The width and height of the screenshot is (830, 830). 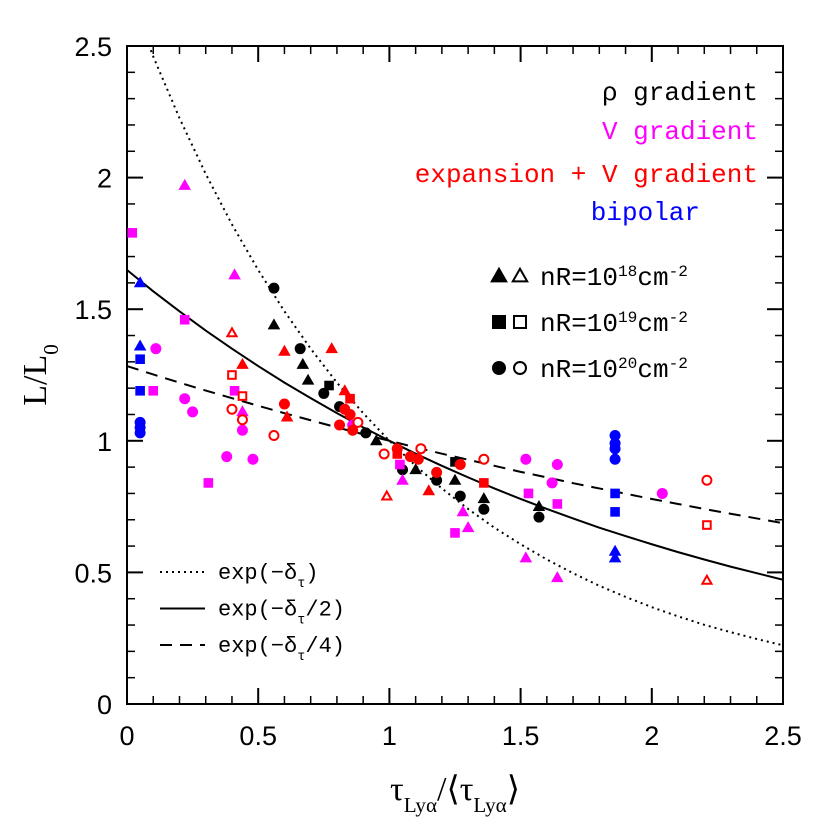 What do you see at coordinates (389, 736) in the screenshot?
I see `x-tick-label: 1` at bounding box center [389, 736].